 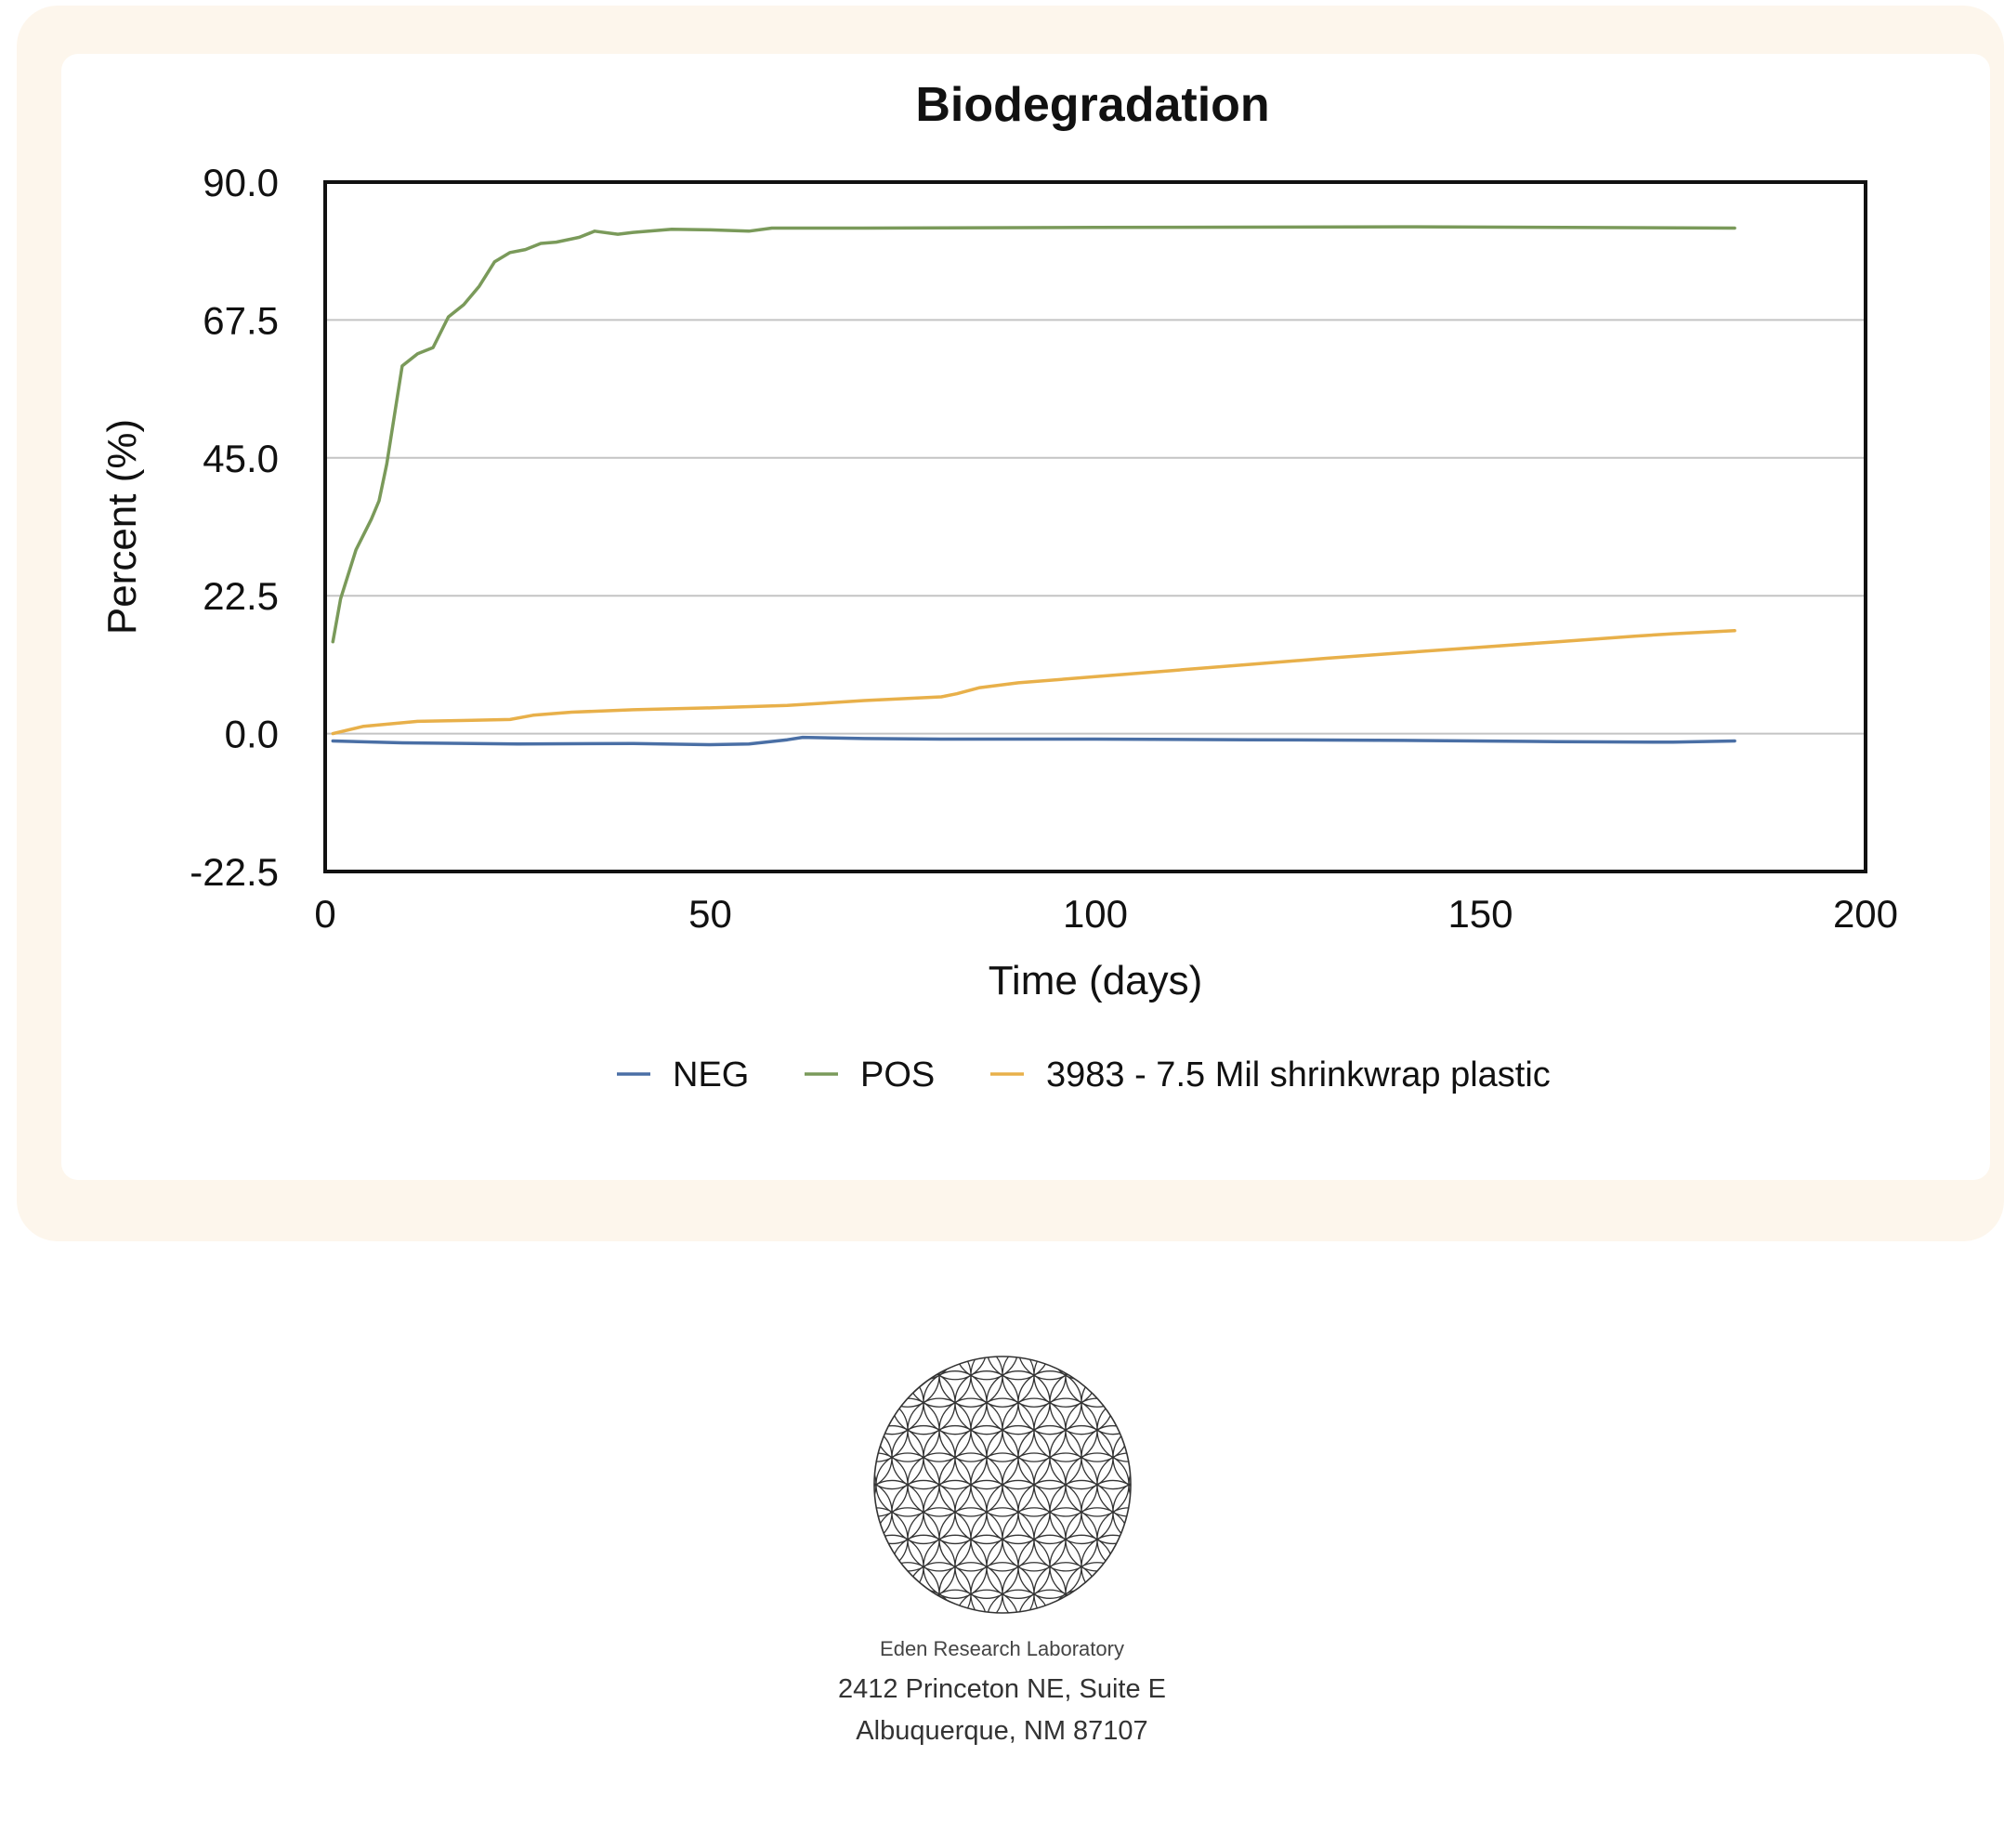 What do you see at coordinates (325, 914) in the screenshot?
I see `x-tick-label: 0` at bounding box center [325, 914].